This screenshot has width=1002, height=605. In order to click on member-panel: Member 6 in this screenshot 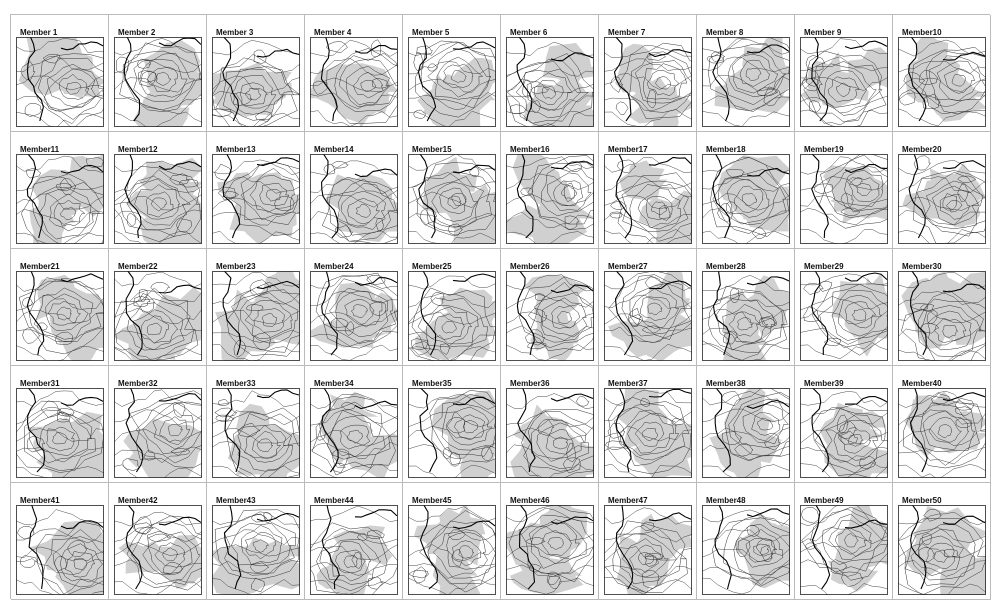, I will do `click(550, 73)`.